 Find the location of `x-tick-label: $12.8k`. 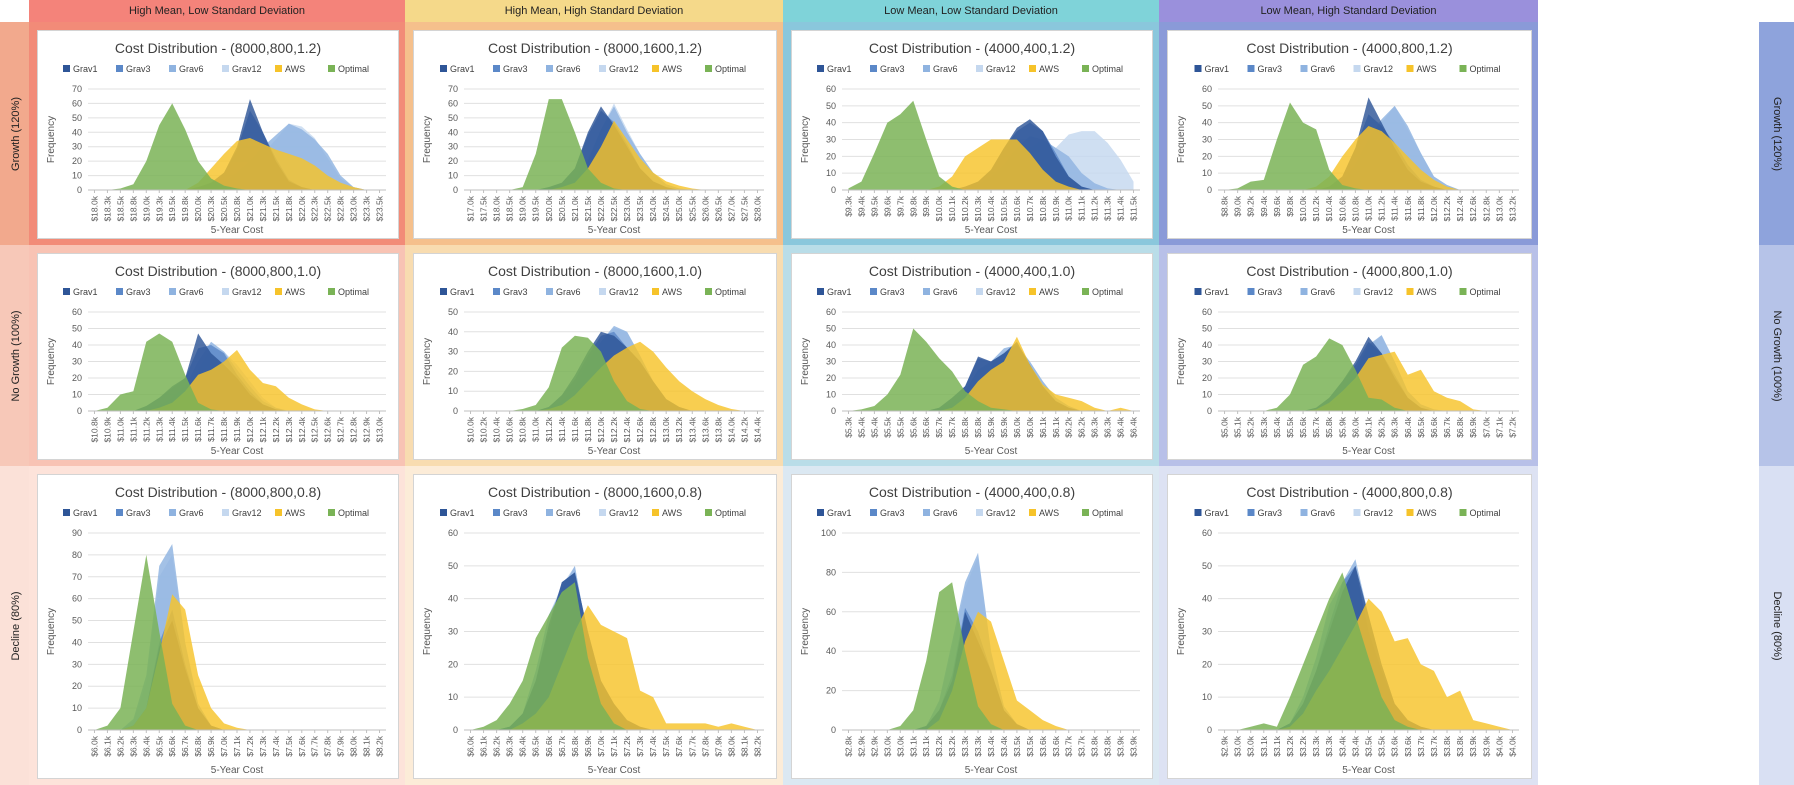

x-tick-label: $12.8k is located at coordinates (653, 429).